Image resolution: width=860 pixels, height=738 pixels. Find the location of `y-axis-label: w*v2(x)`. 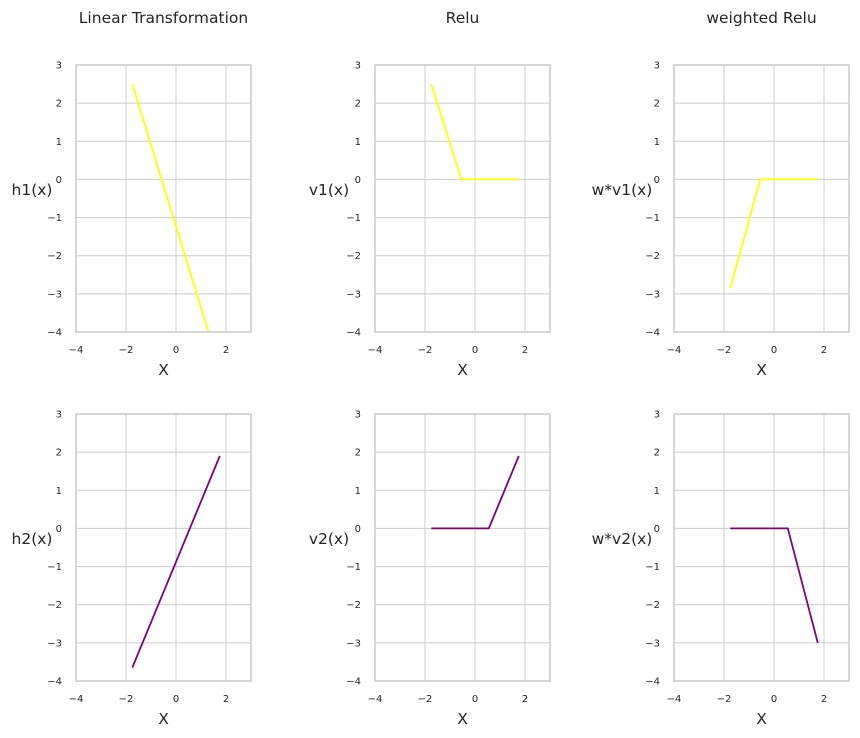

y-axis-label: w*v2(x) is located at coordinates (622, 539).